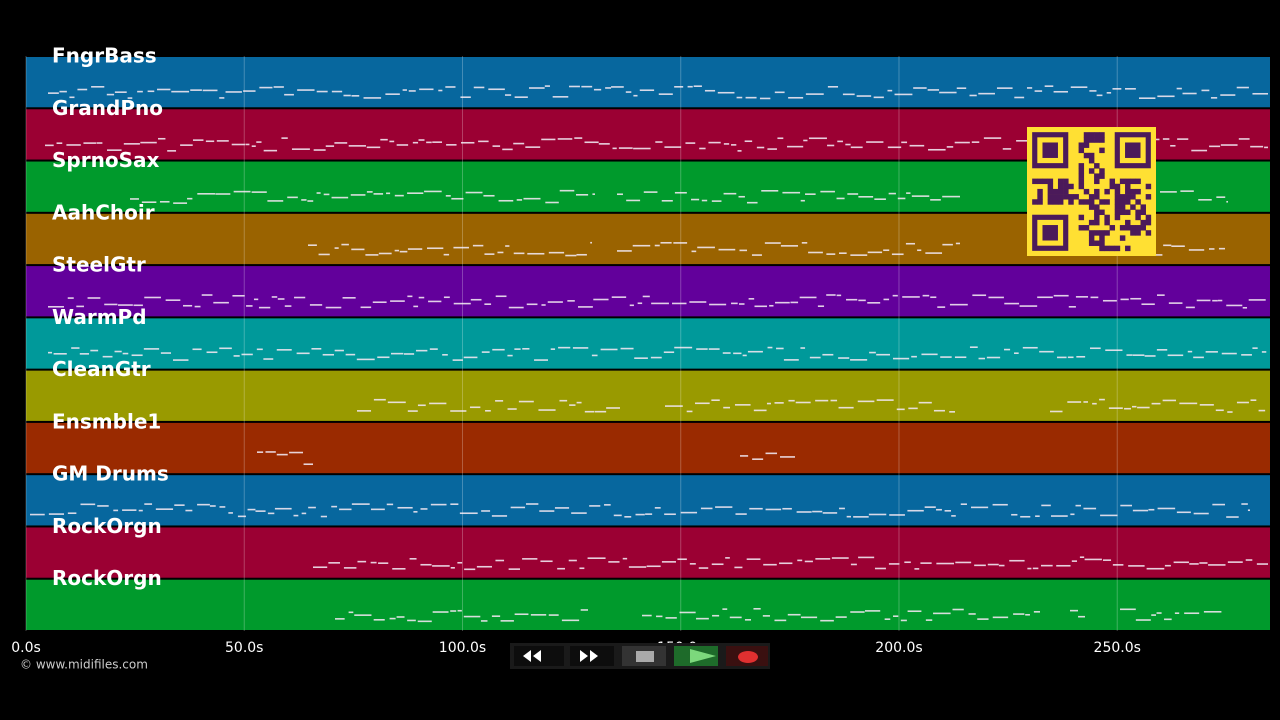 The width and height of the screenshot is (1280, 720). What do you see at coordinates (747, 656) in the screenshot?
I see `record-button` at bounding box center [747, 656].